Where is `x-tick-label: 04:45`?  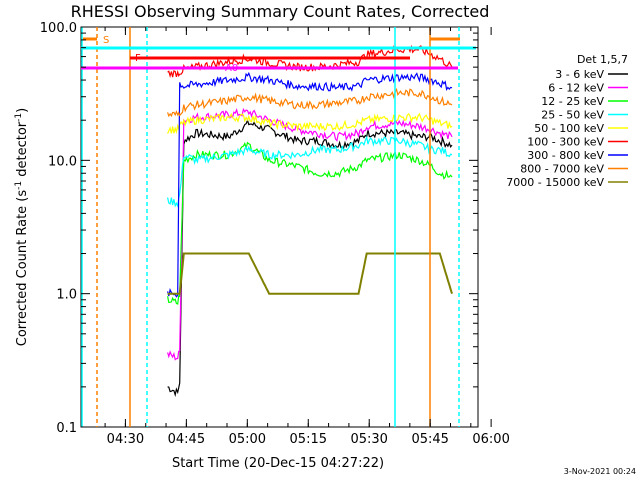
x-tick-label: 04:45 is located at coordinates (186, 439).